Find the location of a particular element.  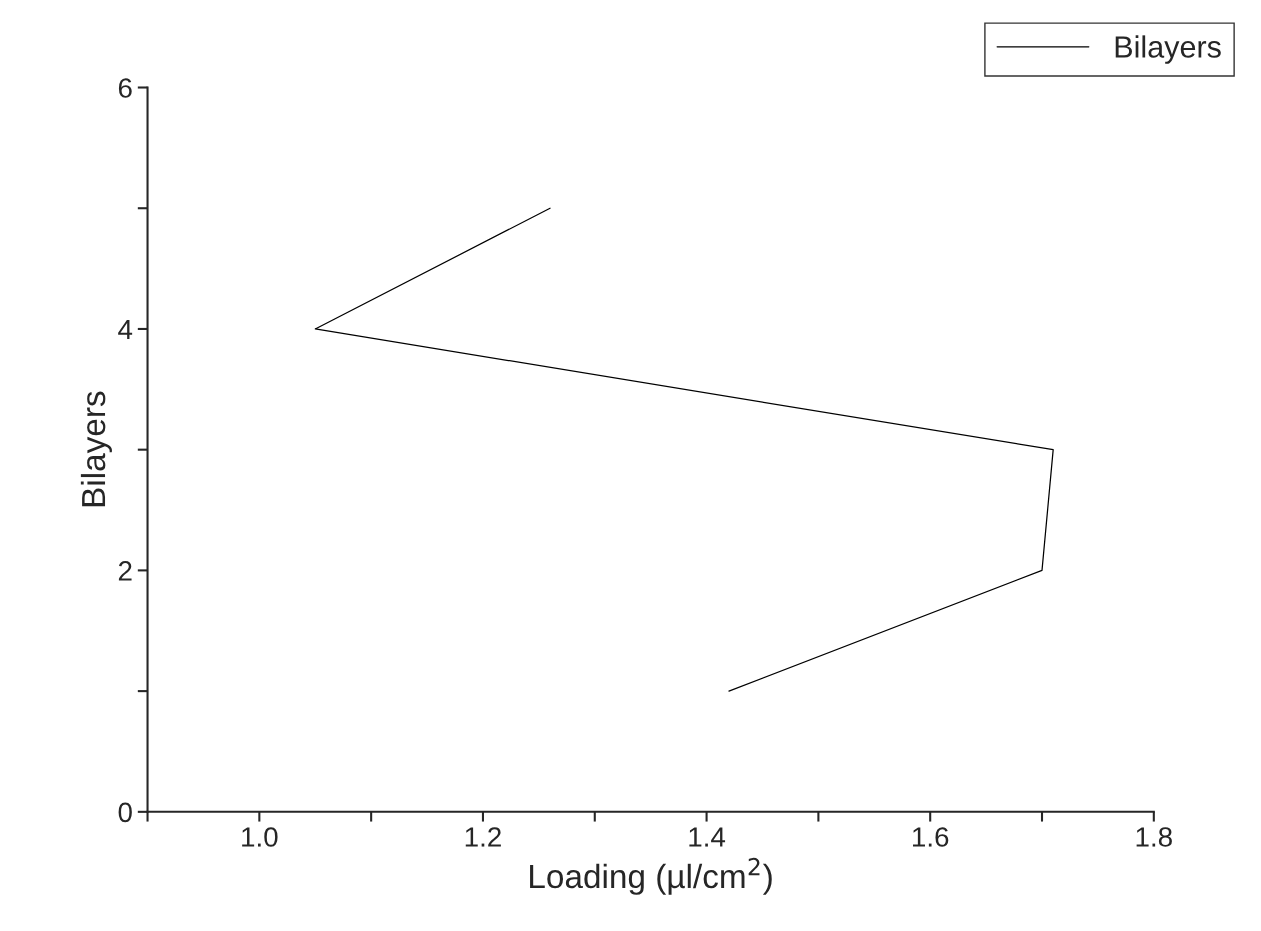

x-tick-label: 1.2 is located at coordinates (483, 837).